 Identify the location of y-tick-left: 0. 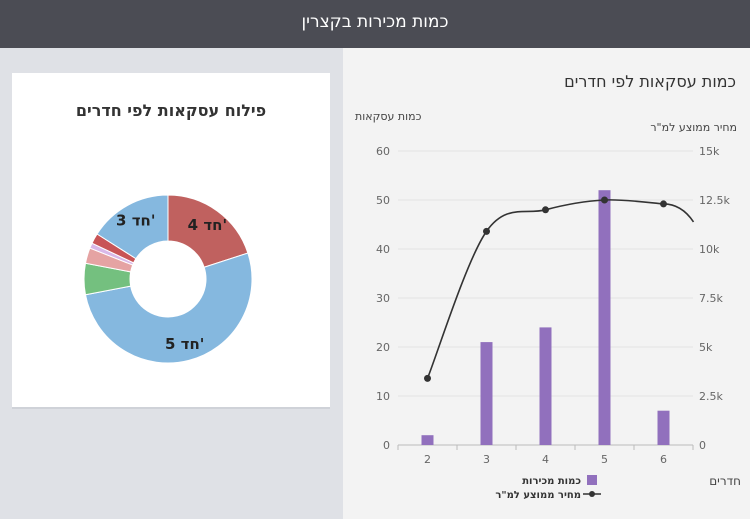
(386, 445).